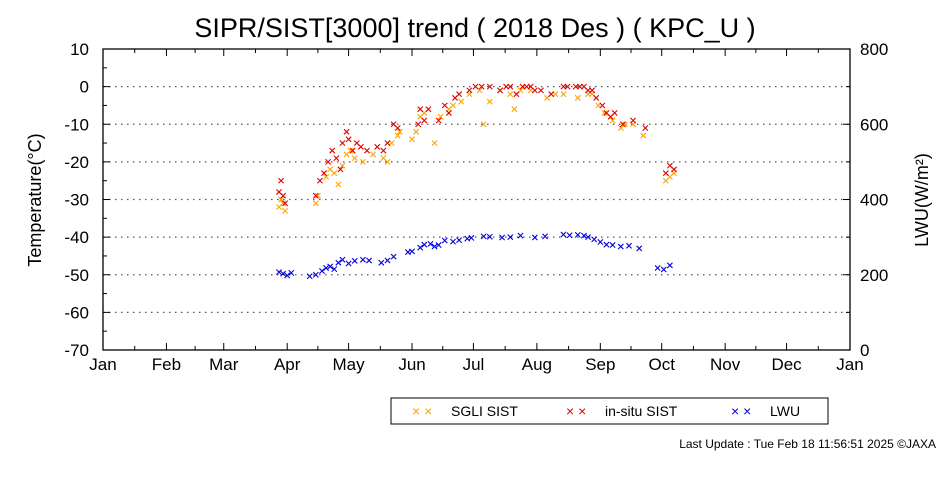 The width and height of the screenshot is (950, 480). Describe the element at coordinates (576, 411) in the screenshot. I see `legend-marker-insitu: × ×` at that location.